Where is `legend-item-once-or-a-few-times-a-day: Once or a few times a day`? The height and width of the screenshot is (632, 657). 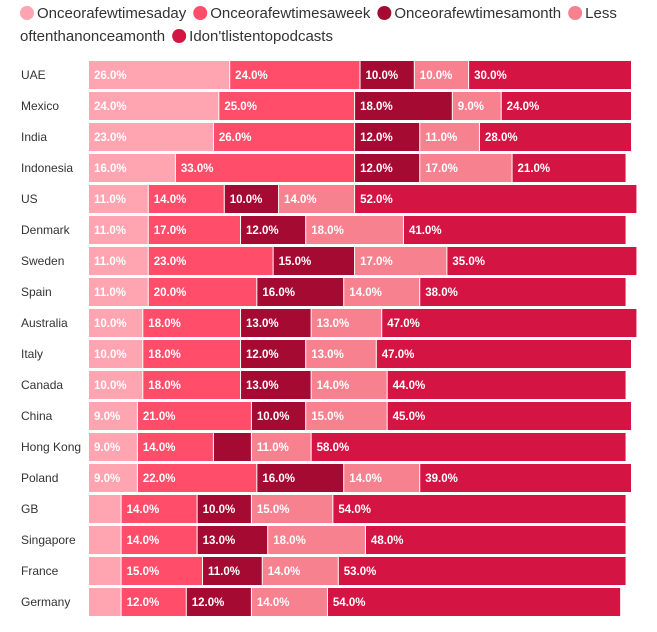 legend-item-once-or-a-few-times-a-day: Once or a few times a day is located at coordinates (103, 13).